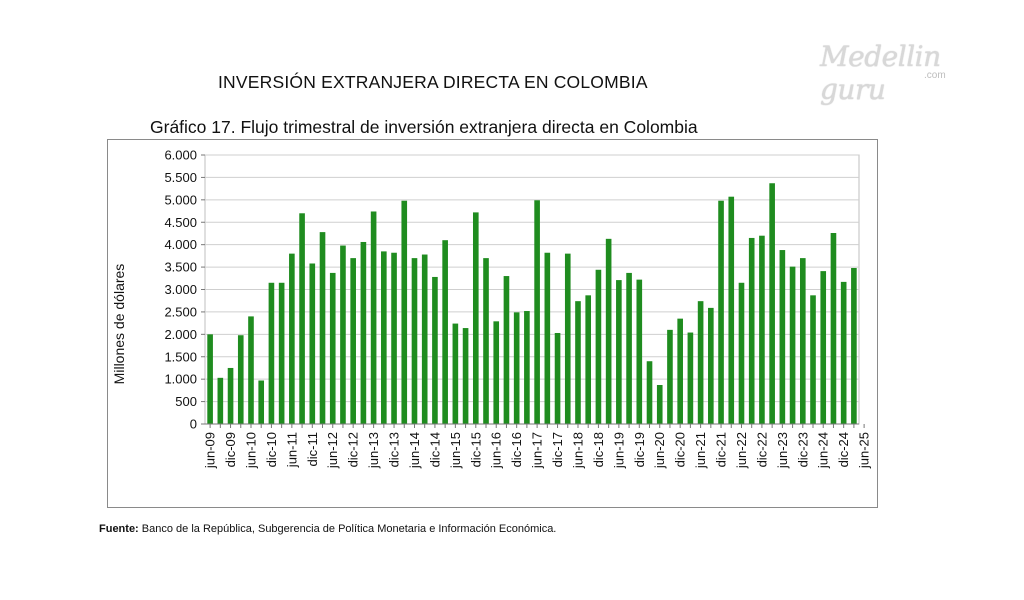 The height and width of the screenshot is (600, 1024). What do you see at coordinates (250, 450) in the screenshot?
I see `x-tick-label: jun-10` at bounding box center [250, 450].